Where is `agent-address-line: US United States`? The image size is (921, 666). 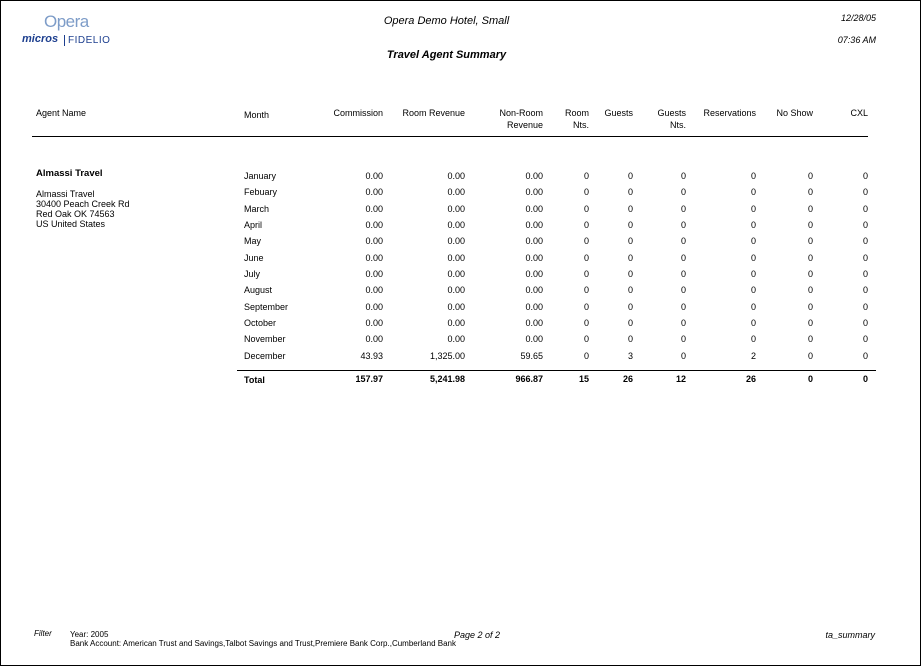
agent-address-line: US United States is located at coordinates (71, 224).